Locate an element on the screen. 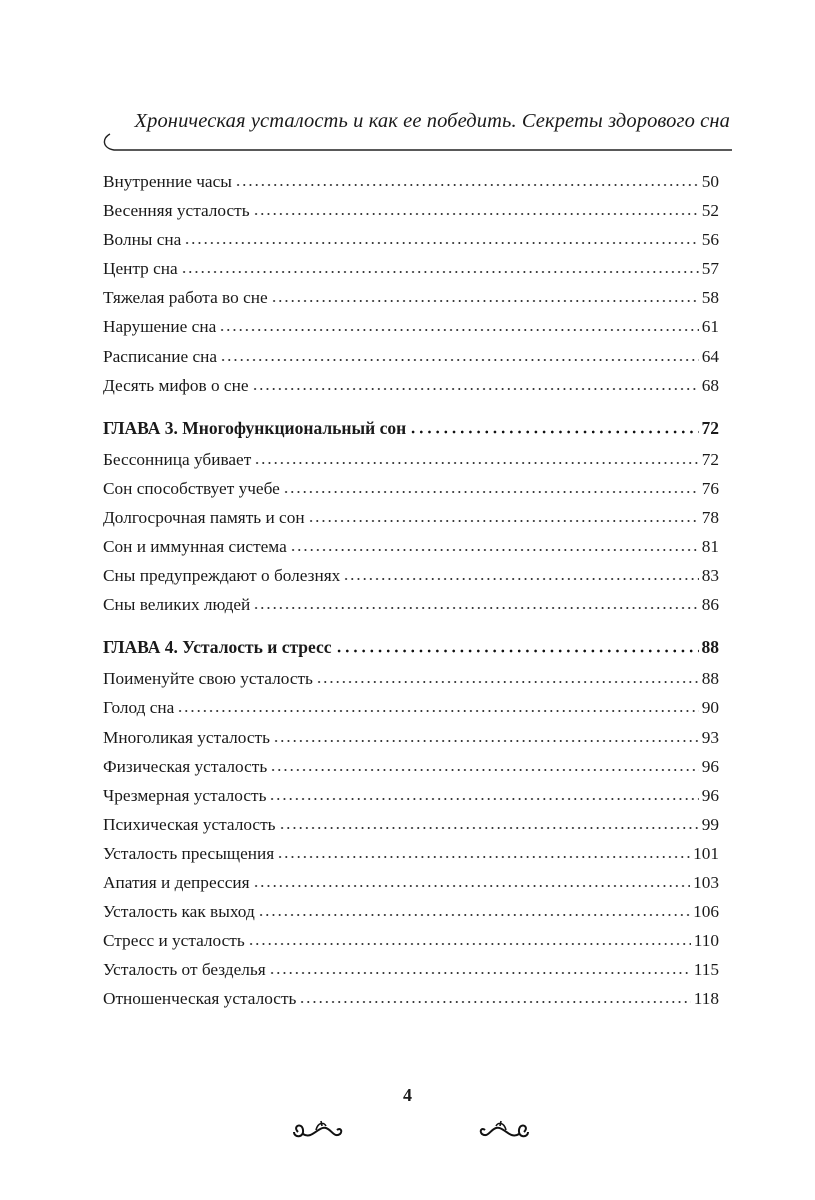 The width and height of the screenshot is (815, 1200). toc-entry: Расписание сна 64 is located at coordinates (411, 361).